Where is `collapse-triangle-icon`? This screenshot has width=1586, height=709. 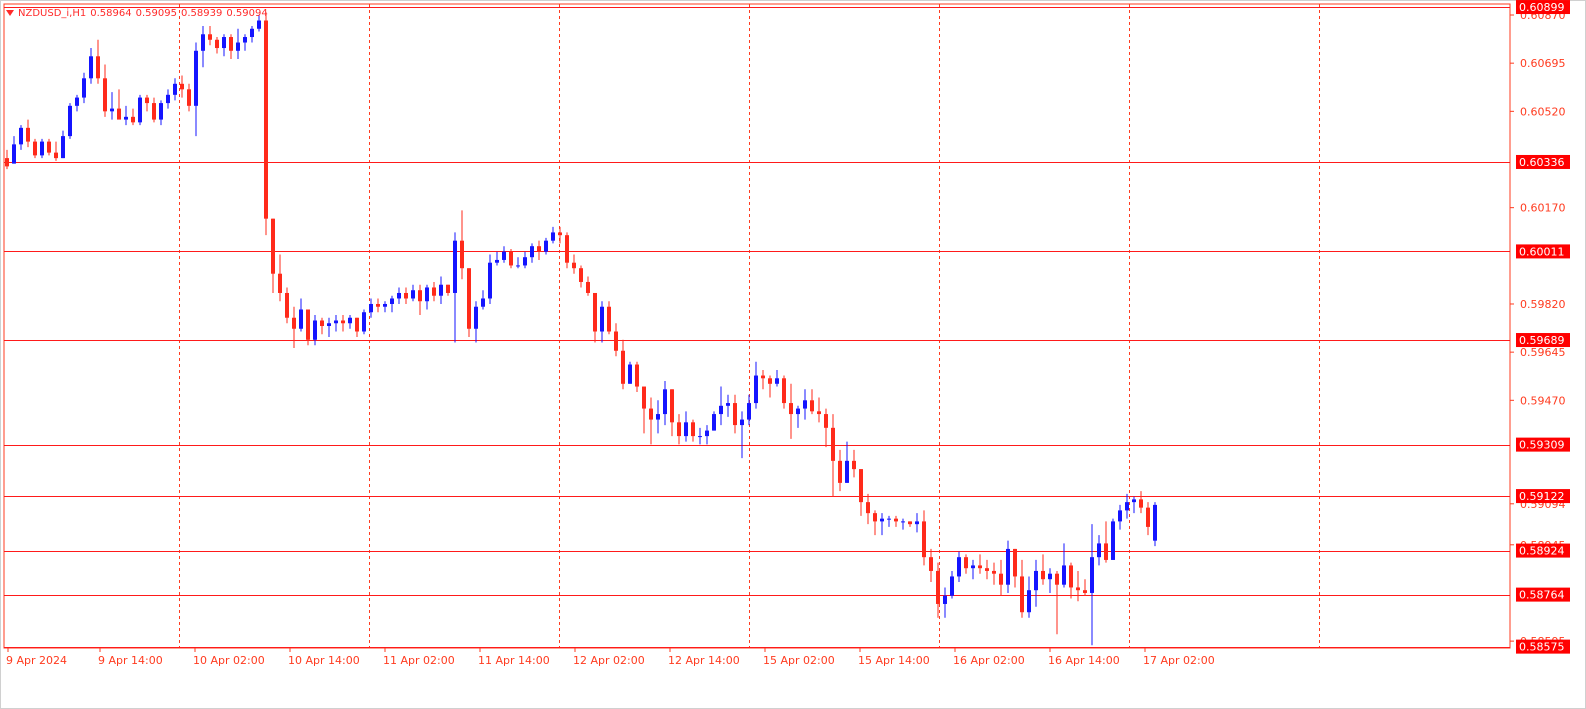 collapse-triangle-icon is located at coordinates (10, 13).